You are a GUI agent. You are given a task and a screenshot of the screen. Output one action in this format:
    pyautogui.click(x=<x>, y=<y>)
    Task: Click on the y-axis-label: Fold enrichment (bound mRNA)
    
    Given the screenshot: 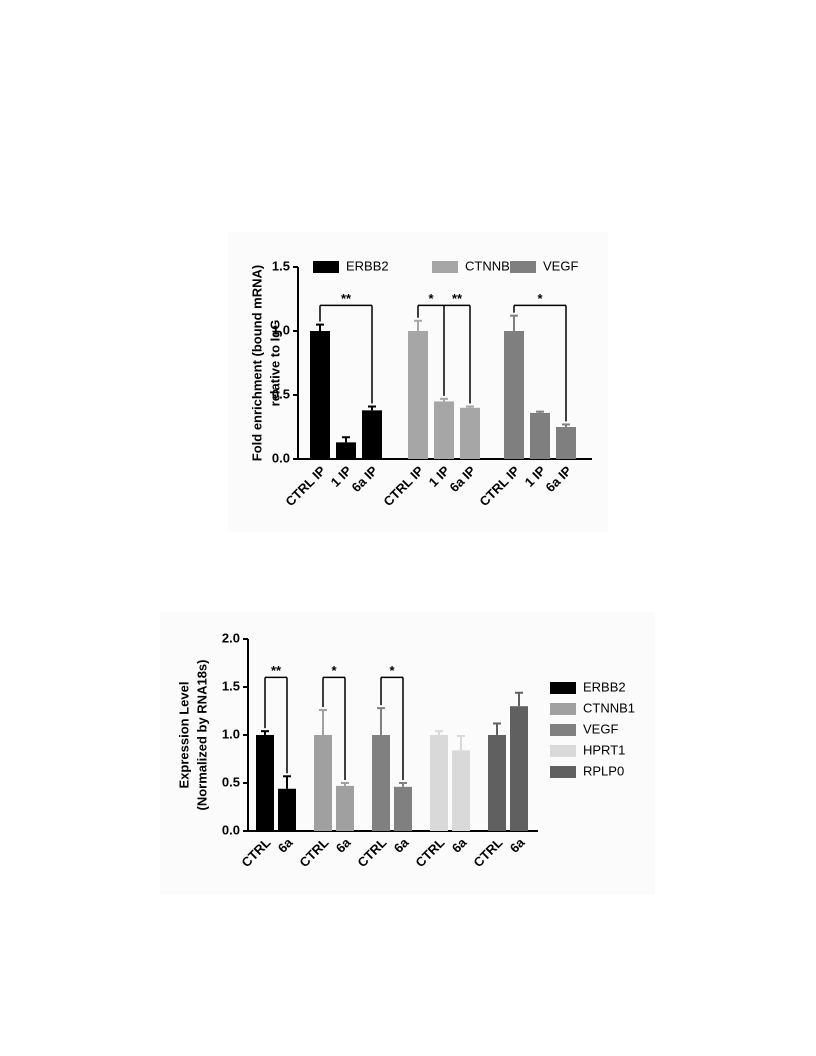 What is the action you would take?
    pyautogui.click(x=256, y=363)
    